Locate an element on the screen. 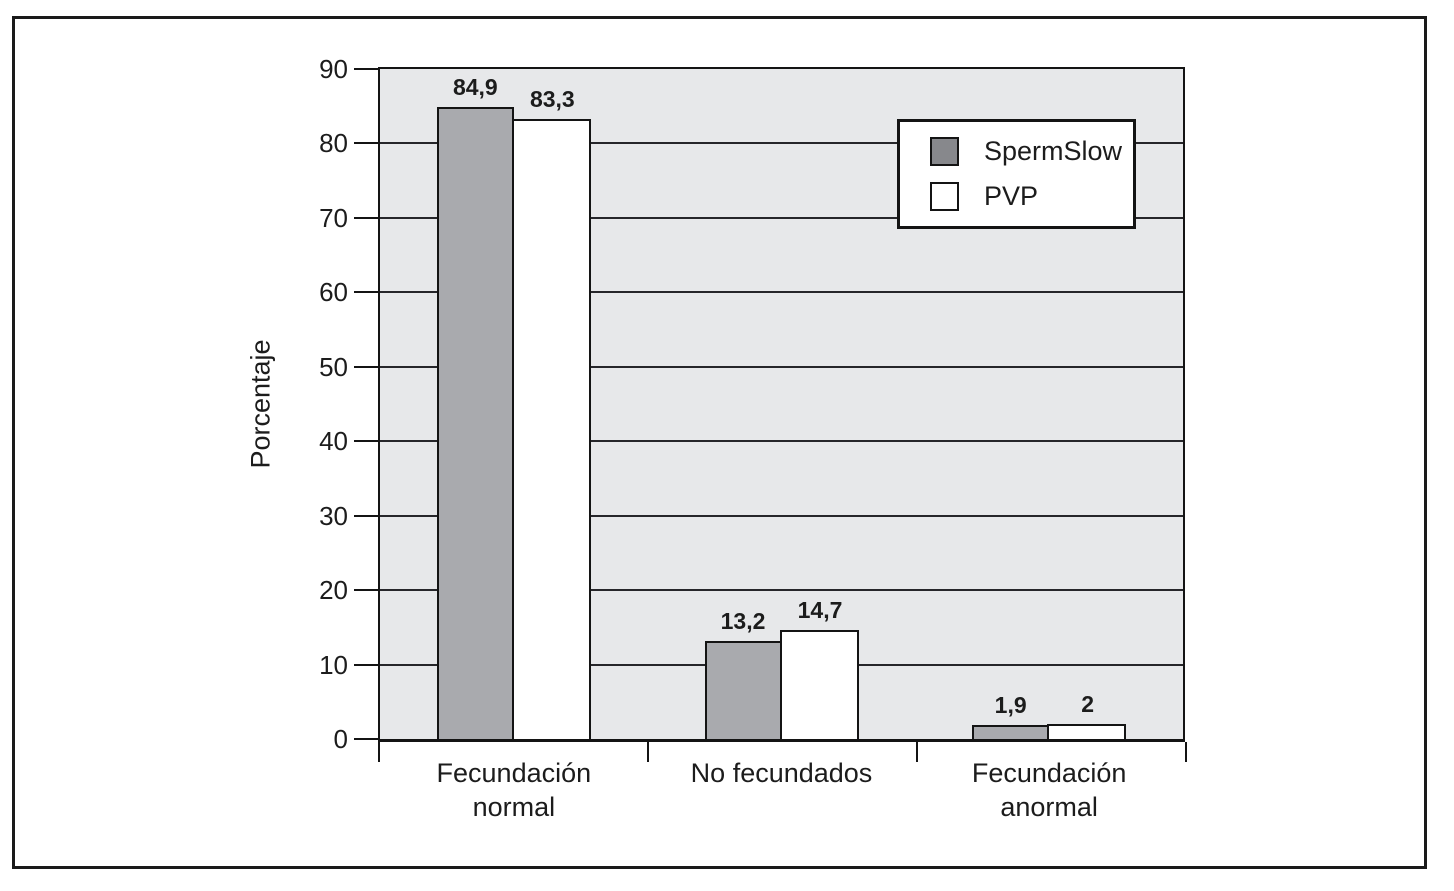 The height and width of the screenshot is (891, 1454). y-tick-label: 0 is located at coordinates (340, 739).